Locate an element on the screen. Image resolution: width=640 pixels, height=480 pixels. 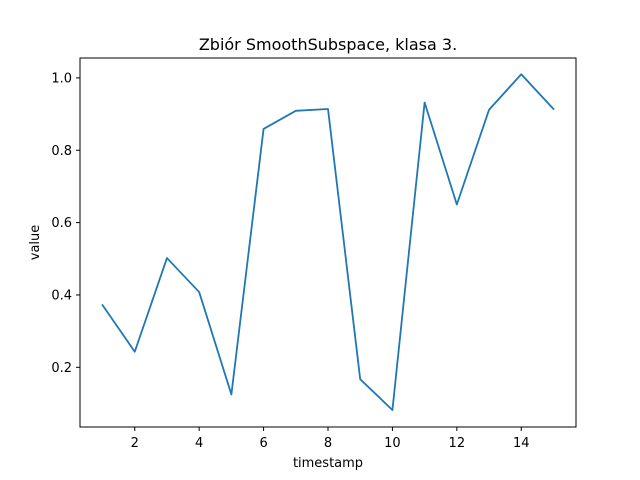
y-tick-label: 0.2 is located at coordinates (61, 368).